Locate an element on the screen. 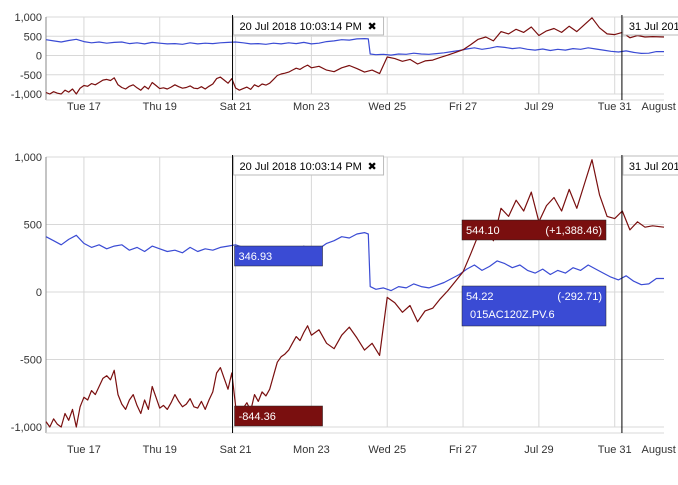  readout-value: -844.36 is located at coordinates (257, 417).